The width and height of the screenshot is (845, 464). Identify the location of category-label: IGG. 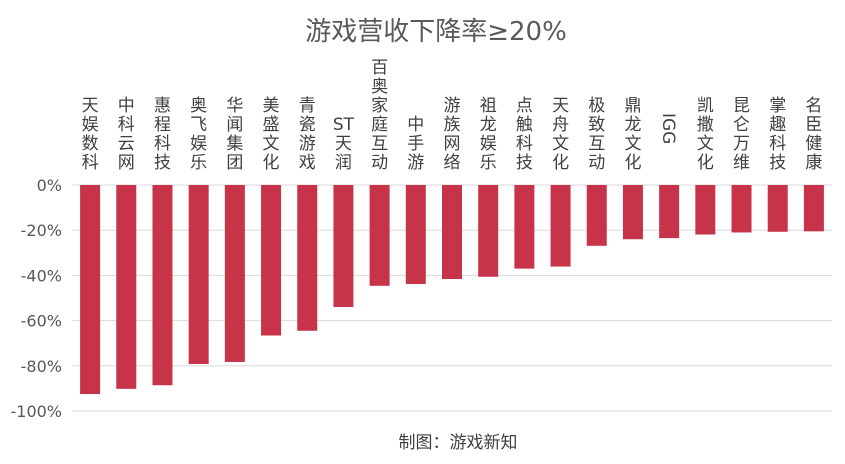
(668, 128).